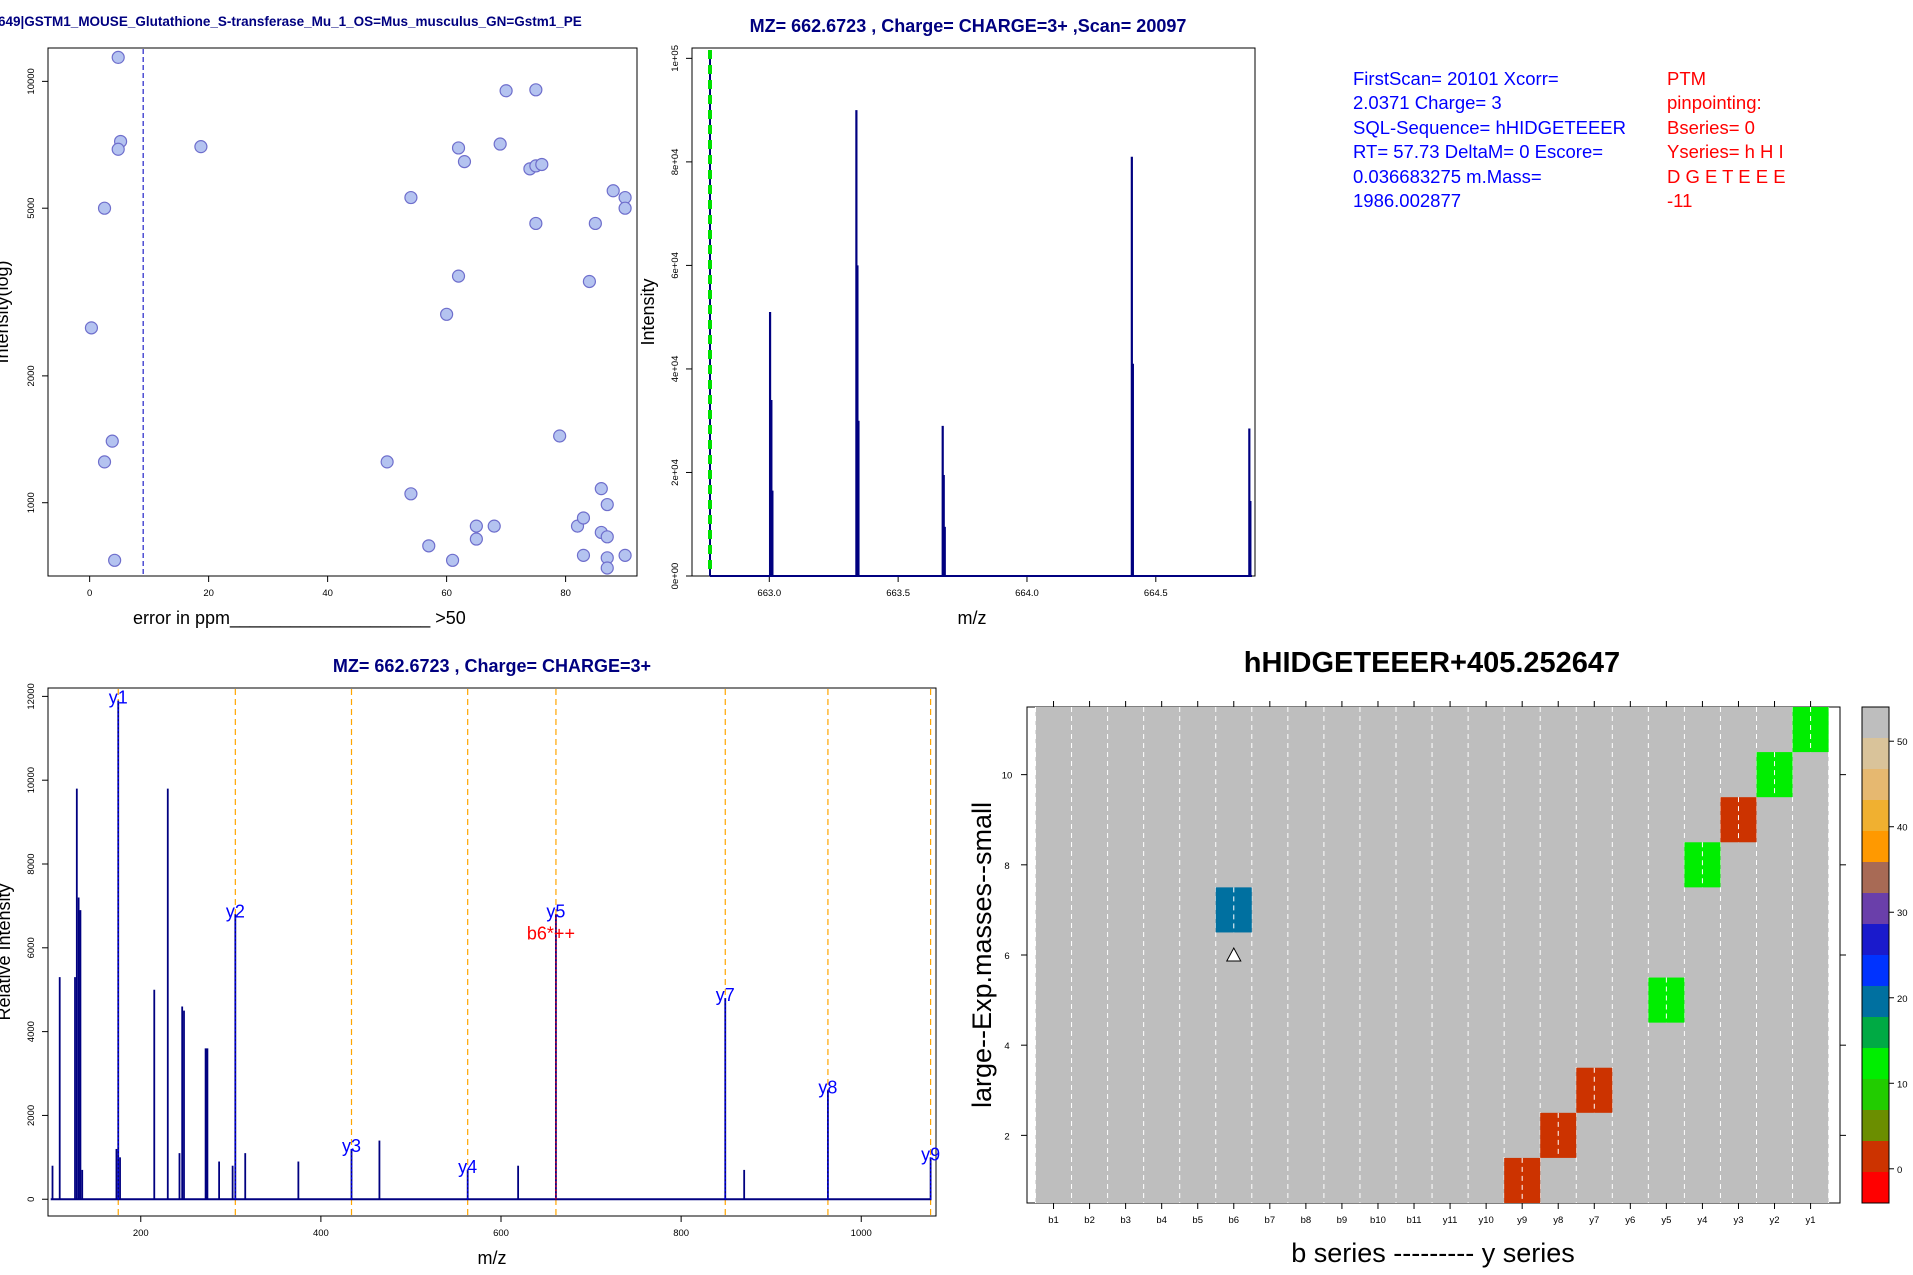 The height and width of the screenshot is (1275, 1913). Describe the element at coordinates (1485, 1220) in the screenshot. I see `x-category-label: y10` at that location.